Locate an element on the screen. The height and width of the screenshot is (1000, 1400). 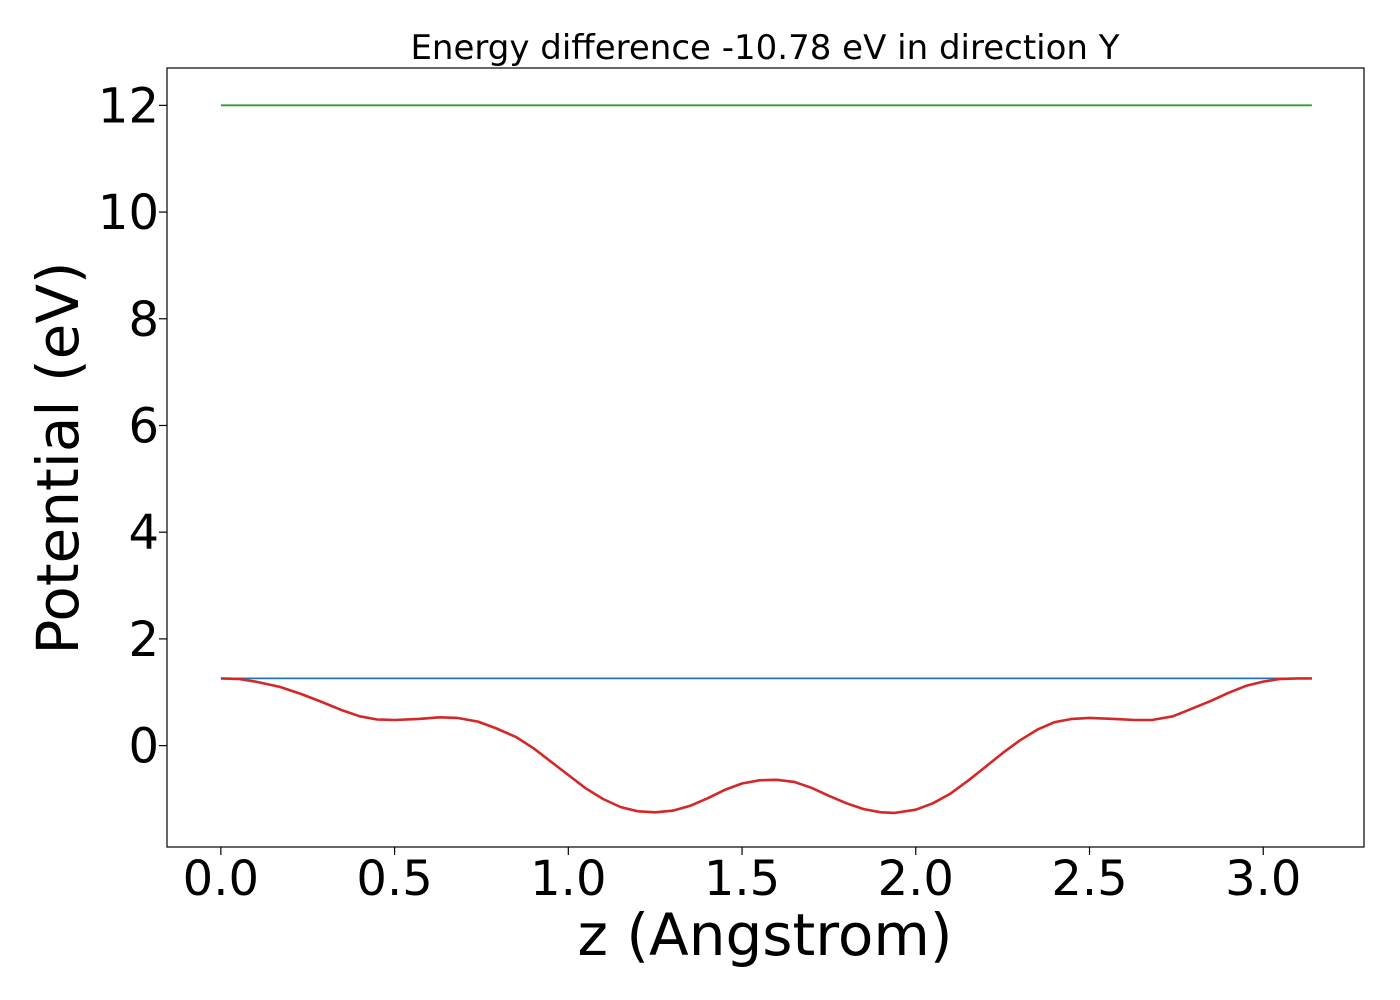
x-tick-label: 2.5 is located at coordinates (1089, 879).